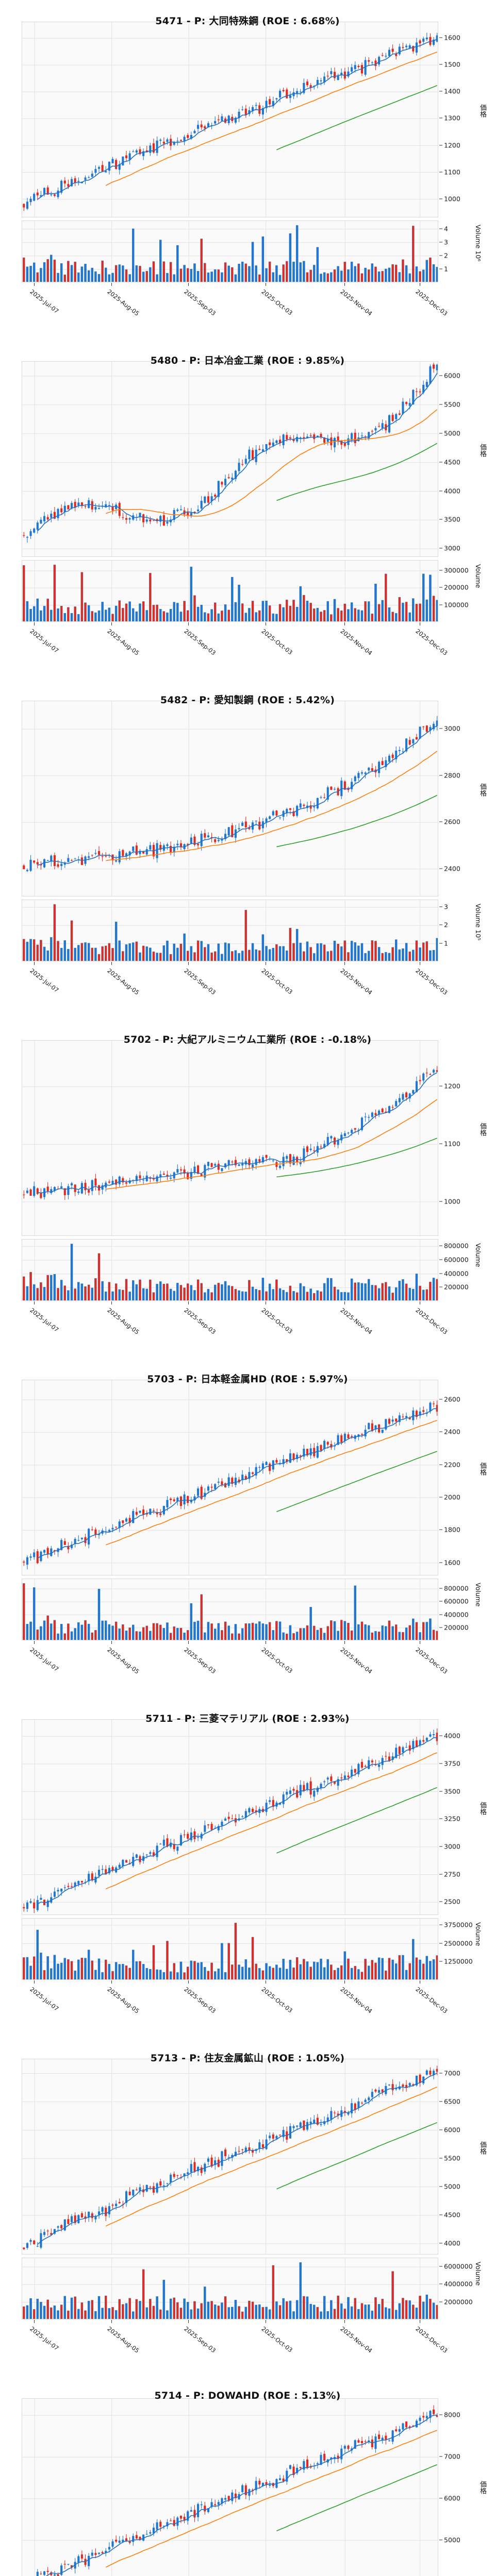 The image size is (495, 2576). Describe the element at coordinates (456, 1601) in the screenshot. I see `volume-tick-label: 600000` at that location.